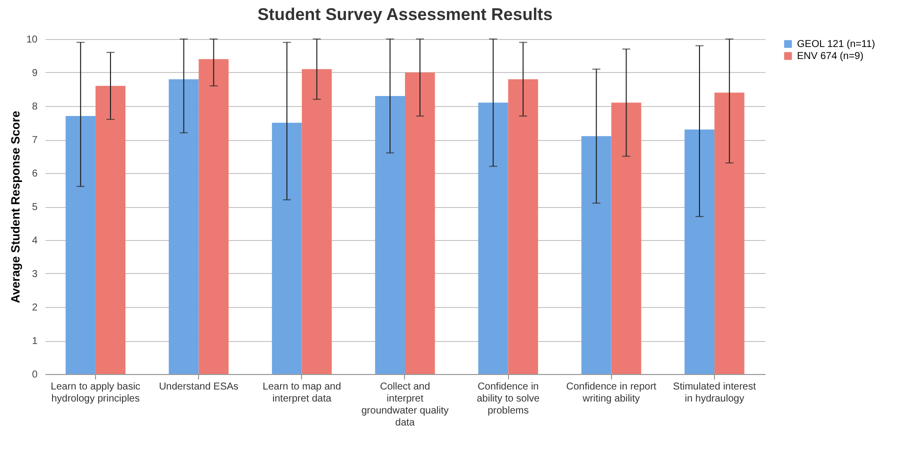  What do you see at coordinates (405, 405) in the screenshot?
I see `x-tick-label: Collect and interpret groundwater quality data` at bounding box center [405, 405].